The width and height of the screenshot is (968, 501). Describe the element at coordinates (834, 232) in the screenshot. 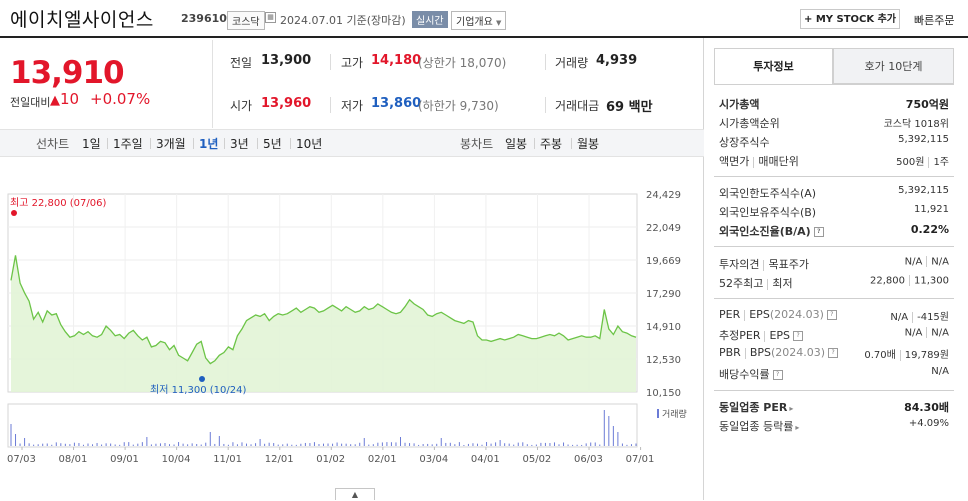

I see `foreign-ratio-row: 외국인소진율(B/A)? 0.22%` at that location.